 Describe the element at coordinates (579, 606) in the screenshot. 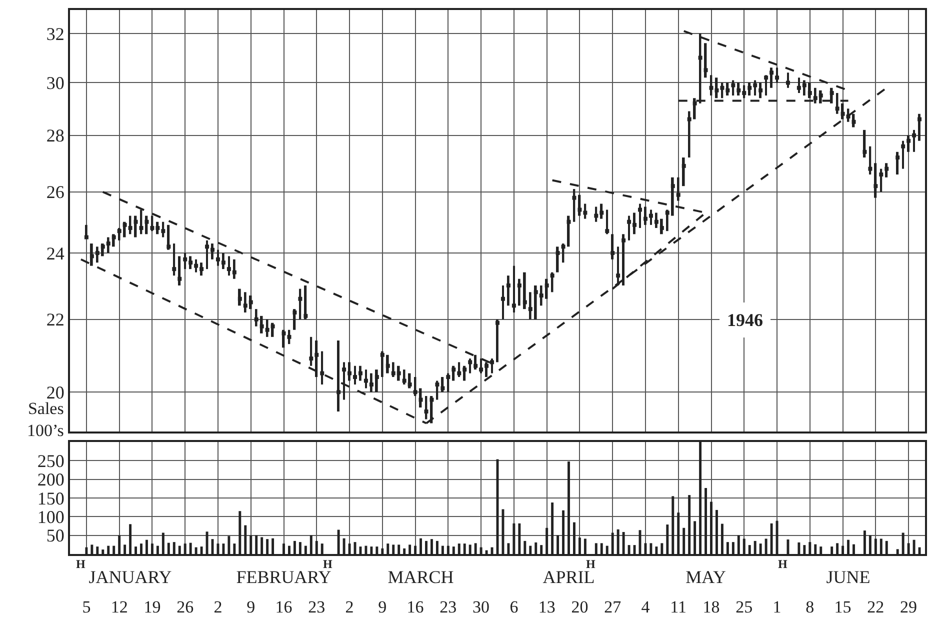

I see `x-tick-label: 20` at that location.